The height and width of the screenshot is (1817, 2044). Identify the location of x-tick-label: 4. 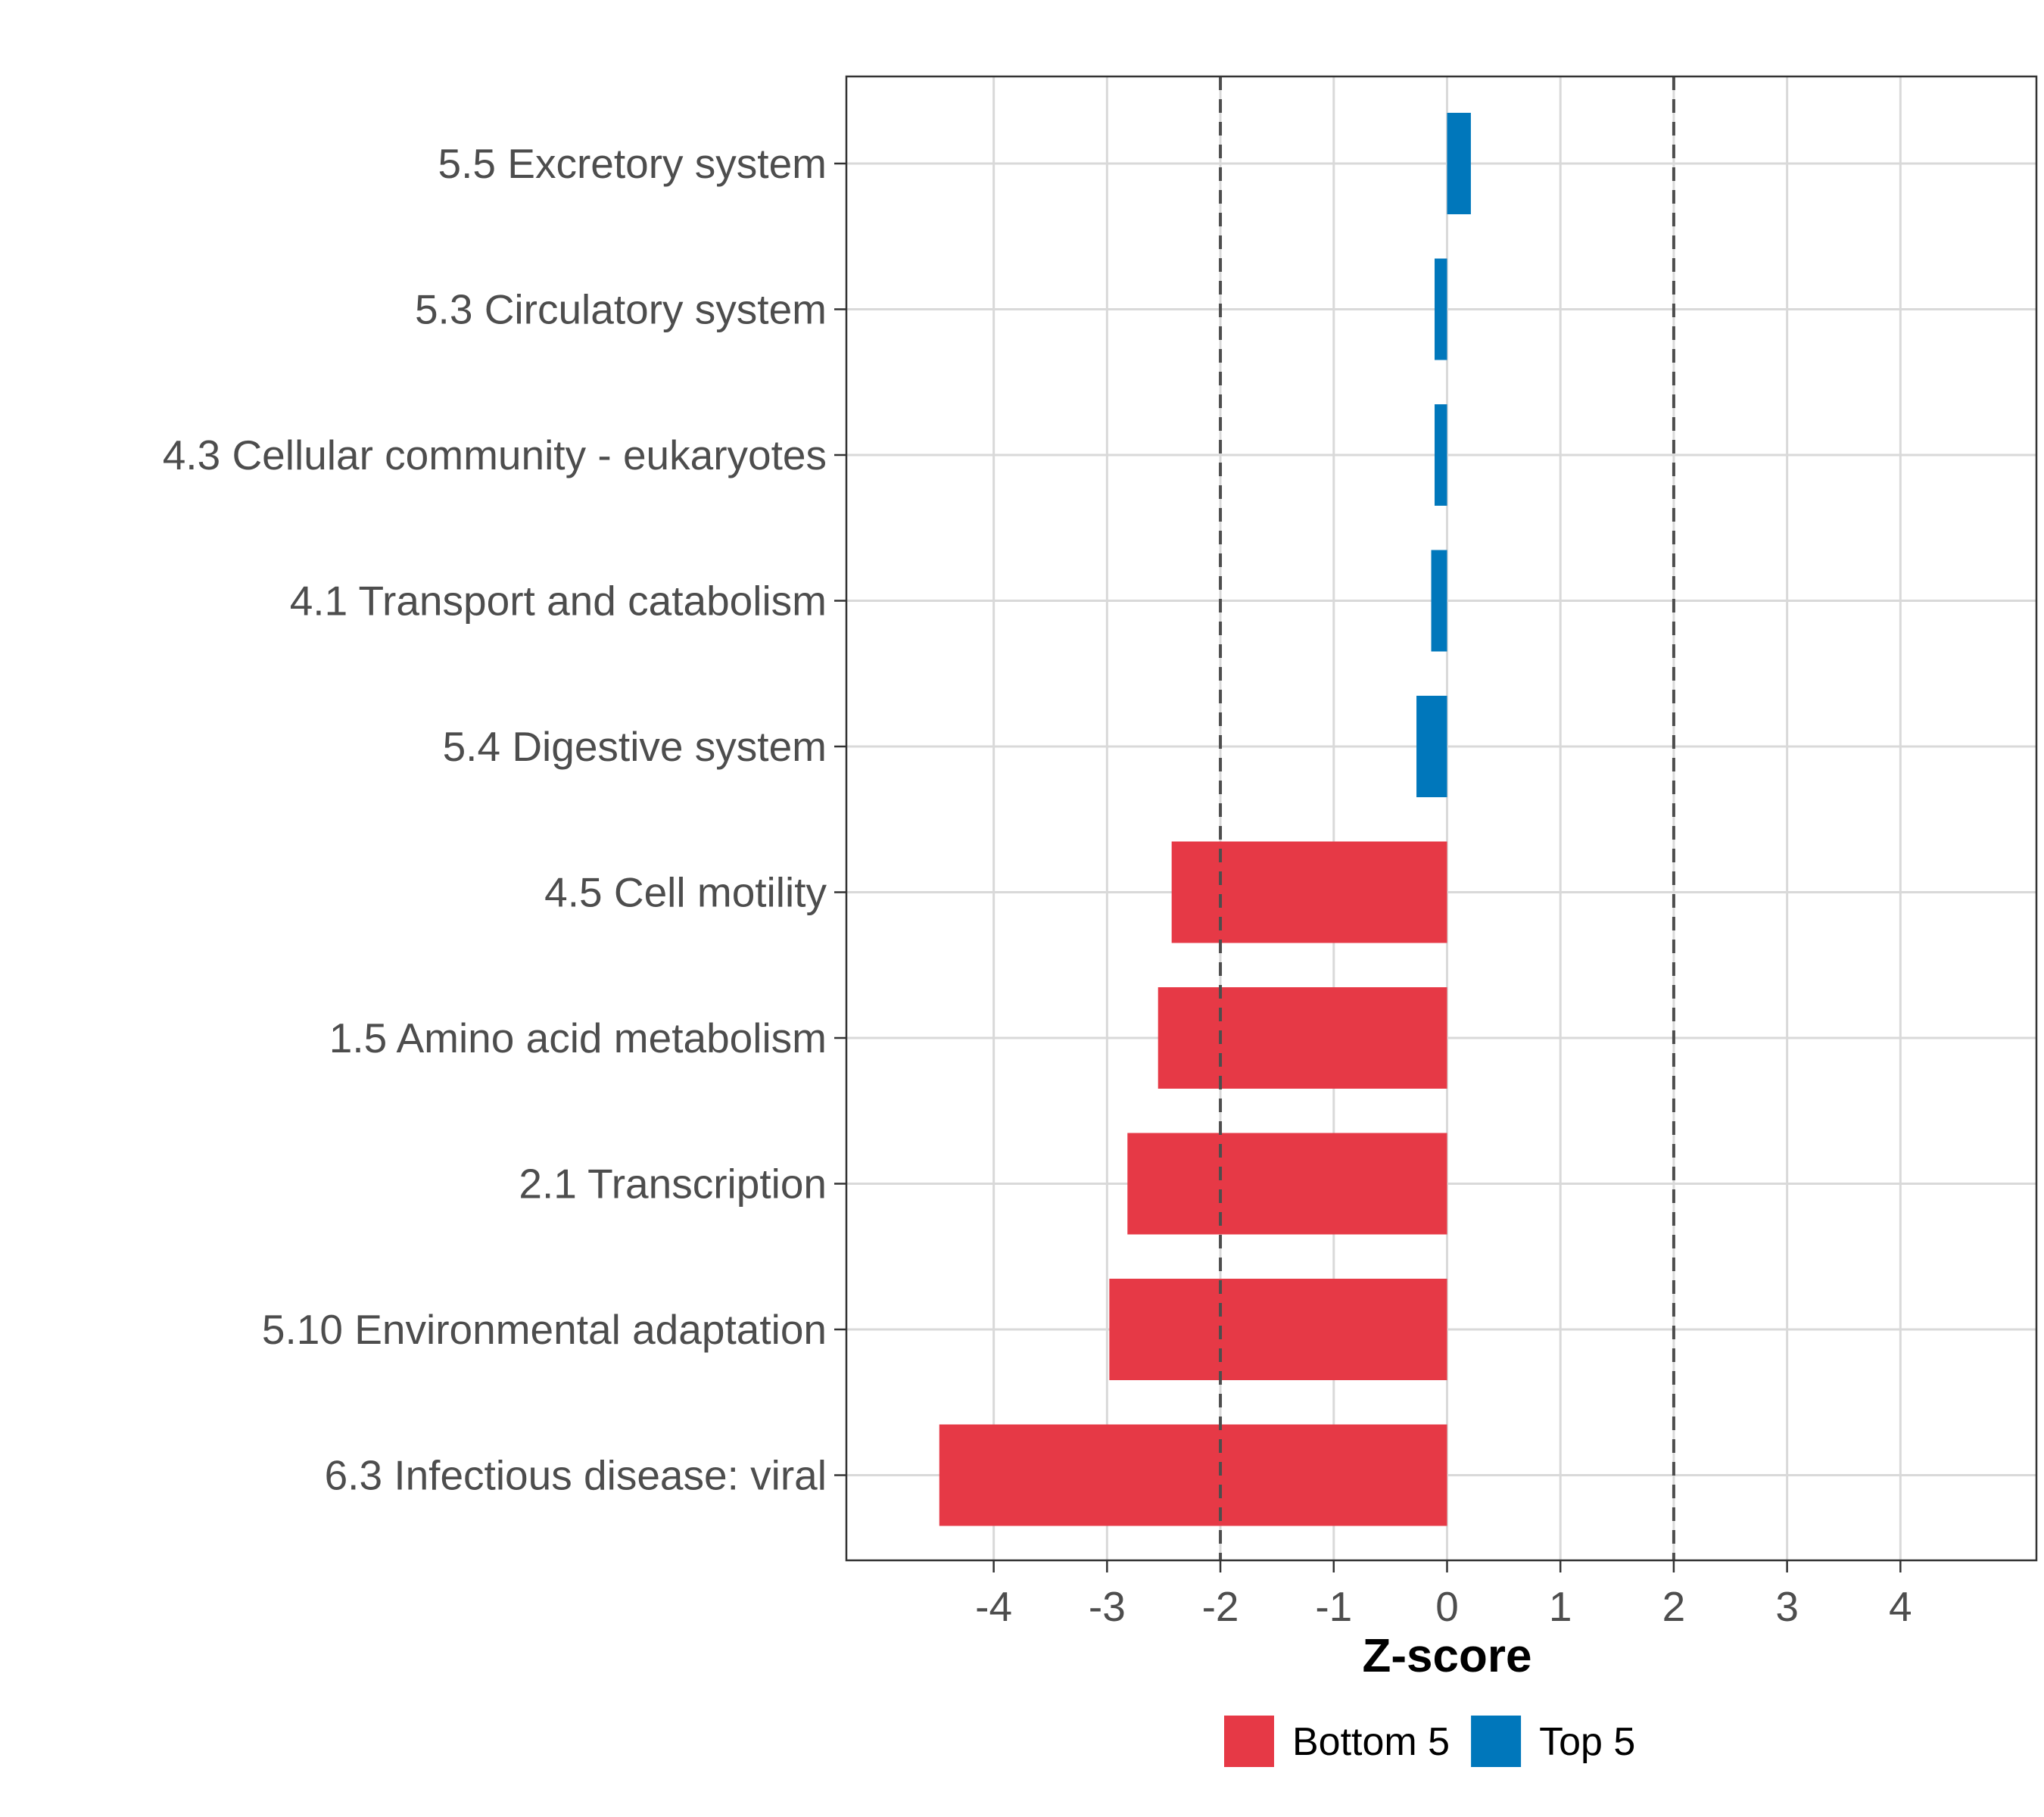
(1900, 1606).